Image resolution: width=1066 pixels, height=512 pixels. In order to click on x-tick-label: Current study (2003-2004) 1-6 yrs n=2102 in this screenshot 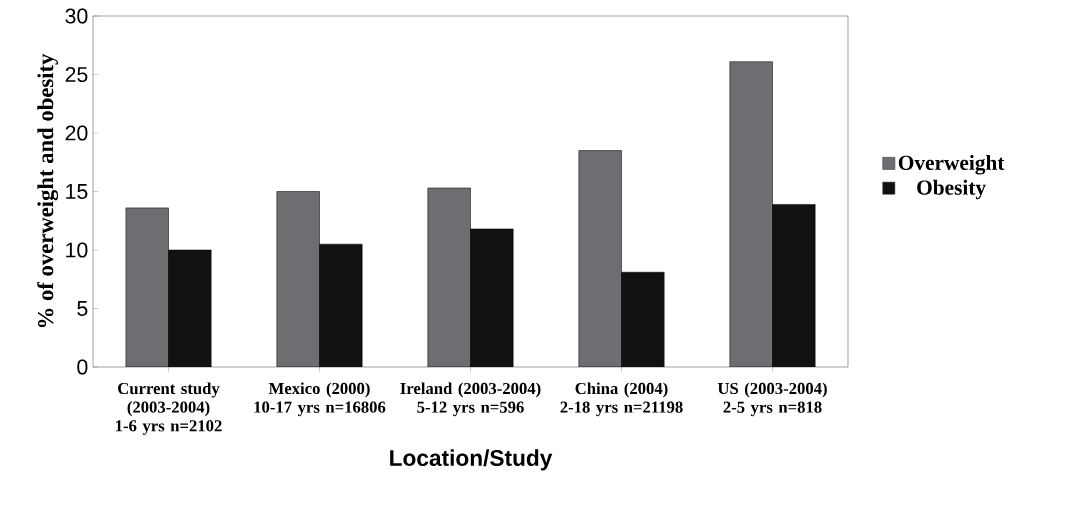, I will do `click(169, 408)`.